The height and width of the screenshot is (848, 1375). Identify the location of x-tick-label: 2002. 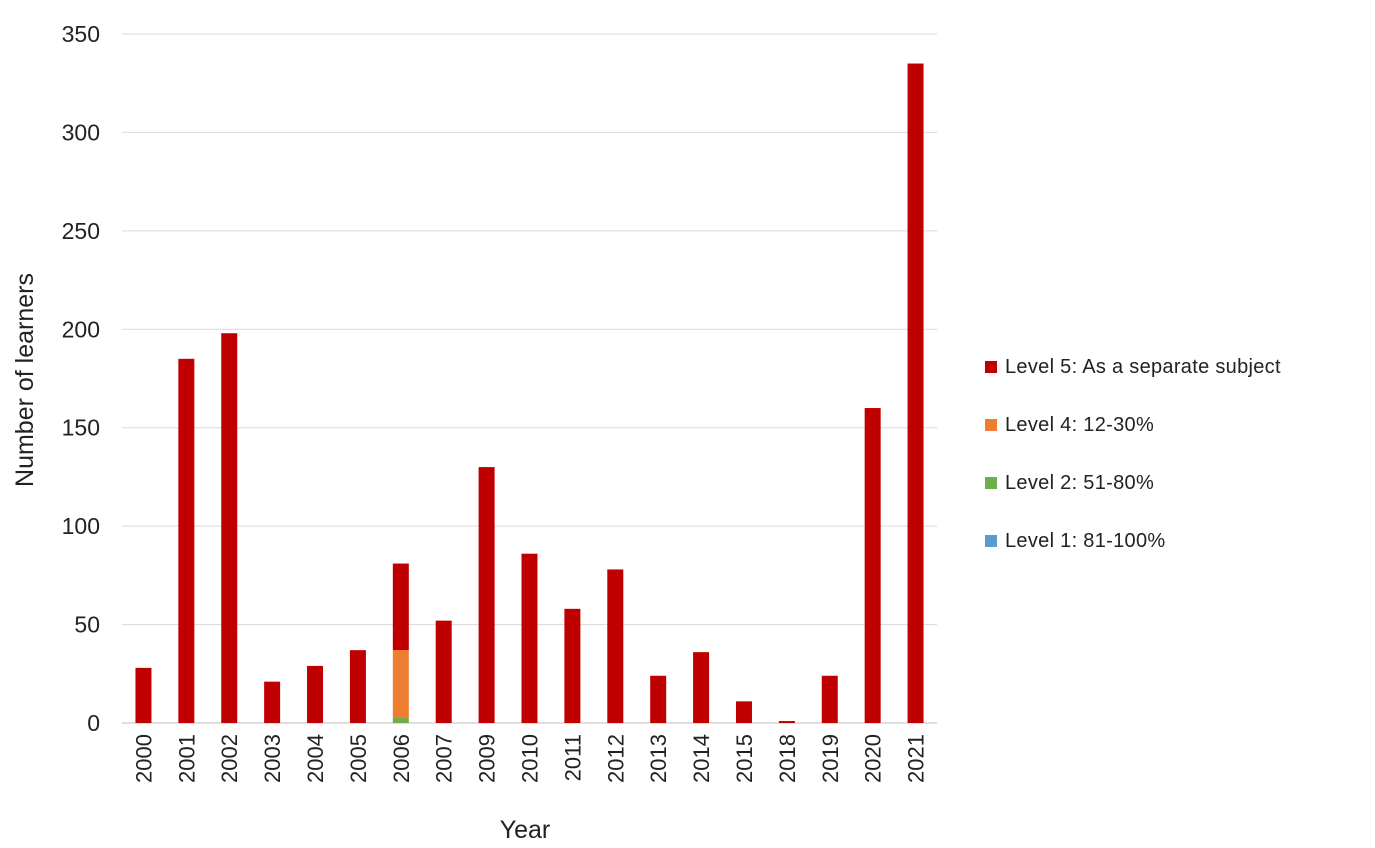
(229, 758).